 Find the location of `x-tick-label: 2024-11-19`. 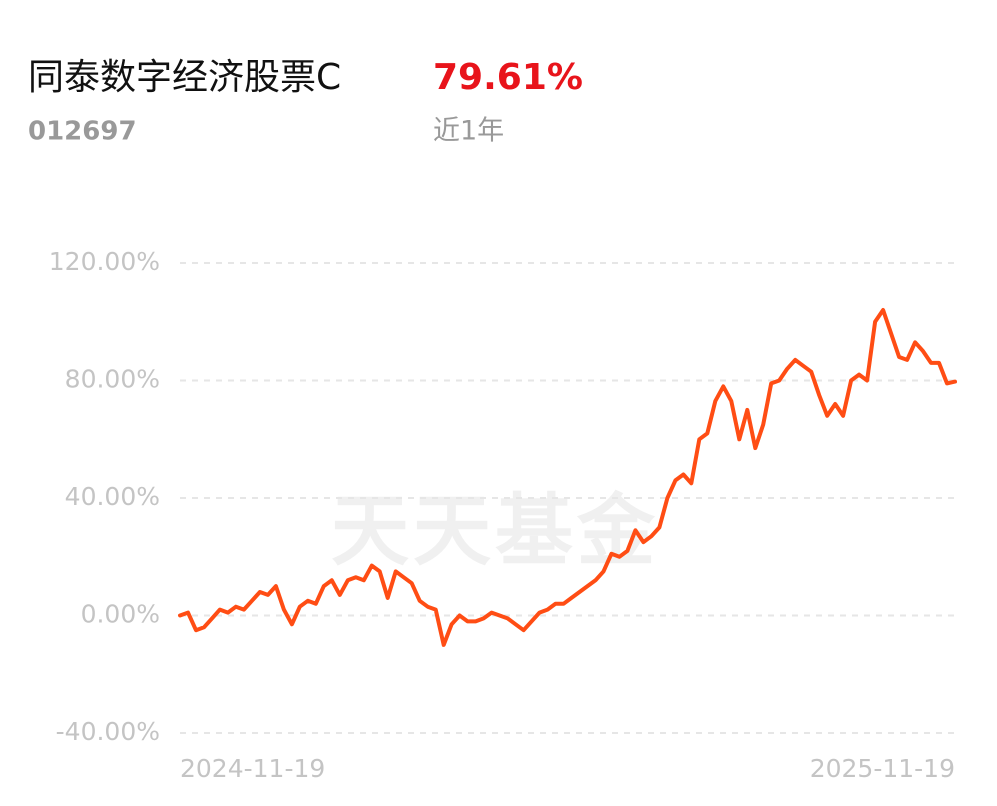

x-tick-label: 2024-11-19 is located at coordinates (252, 768).